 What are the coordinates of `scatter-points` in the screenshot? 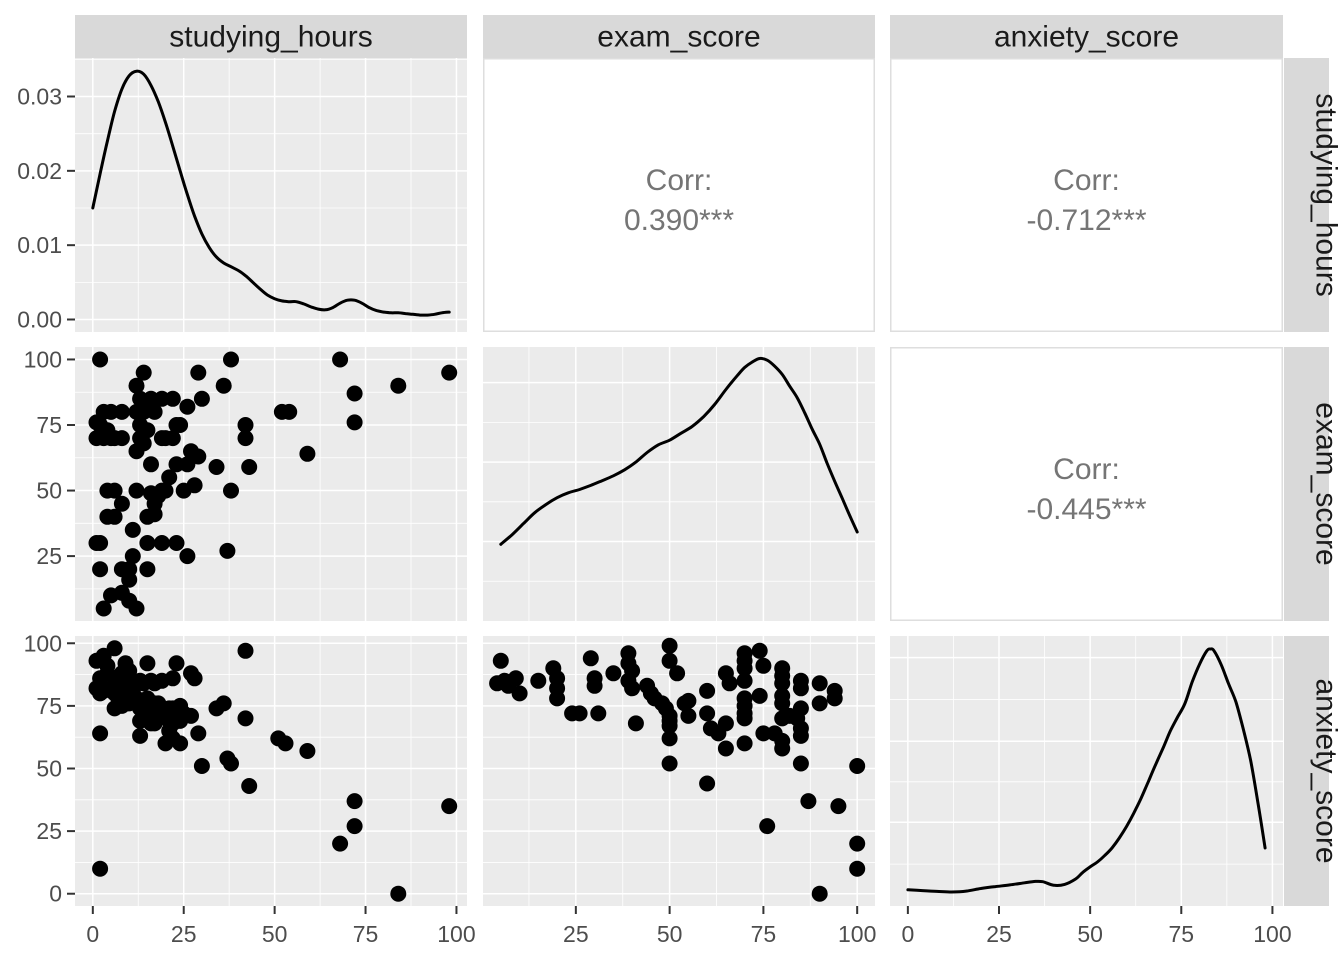 It's located at (273, 484).